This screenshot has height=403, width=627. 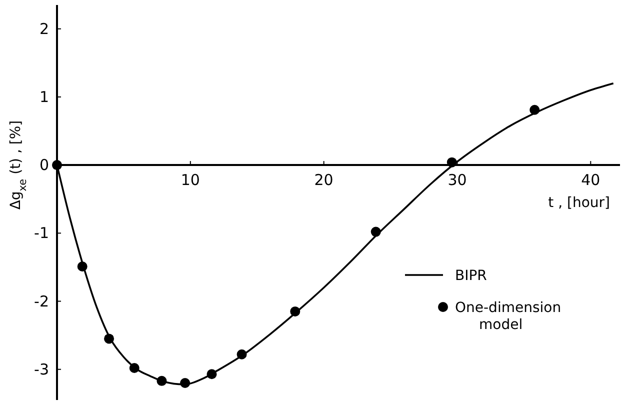 I want to click on x-tick-label: 10, so click(x=190, y=180).